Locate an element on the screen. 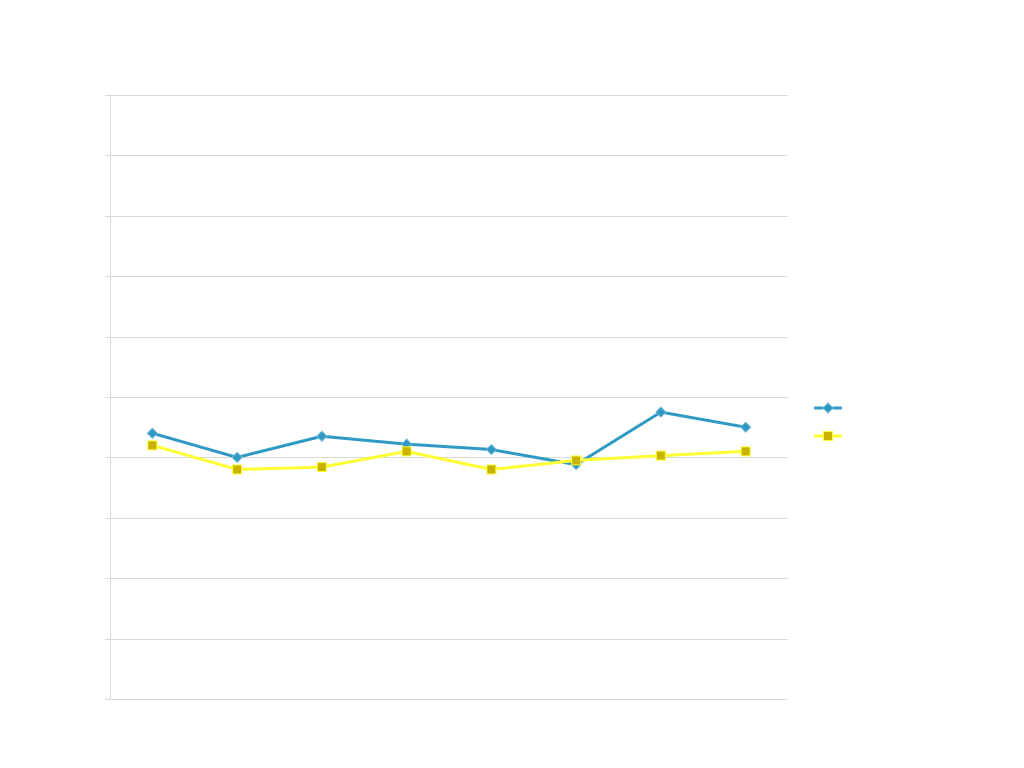  series-layer is located at coordinates (449, 440).